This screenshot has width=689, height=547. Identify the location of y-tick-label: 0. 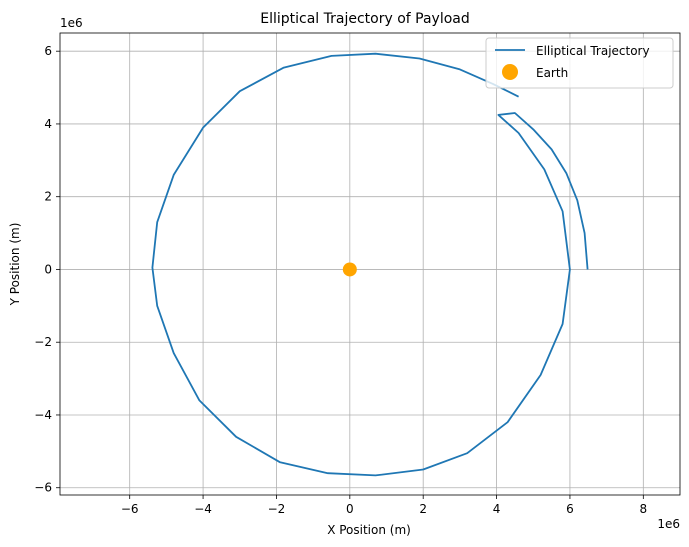
(48, 269).